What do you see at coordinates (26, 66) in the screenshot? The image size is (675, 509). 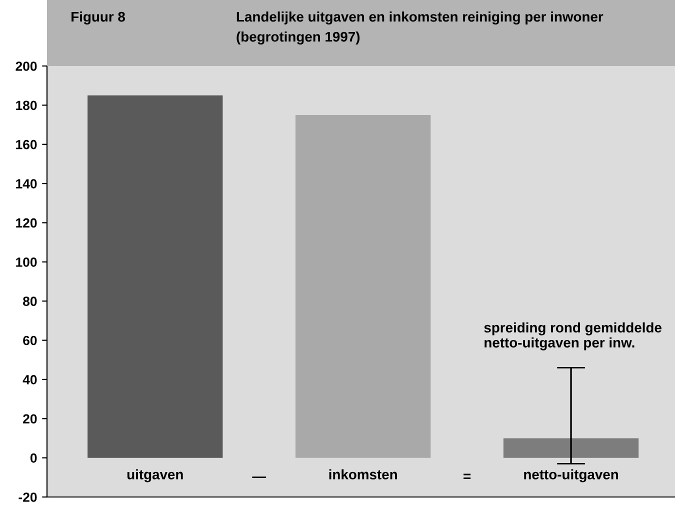 I see `y-tick-label: 200` at bounding box center [26, 66].